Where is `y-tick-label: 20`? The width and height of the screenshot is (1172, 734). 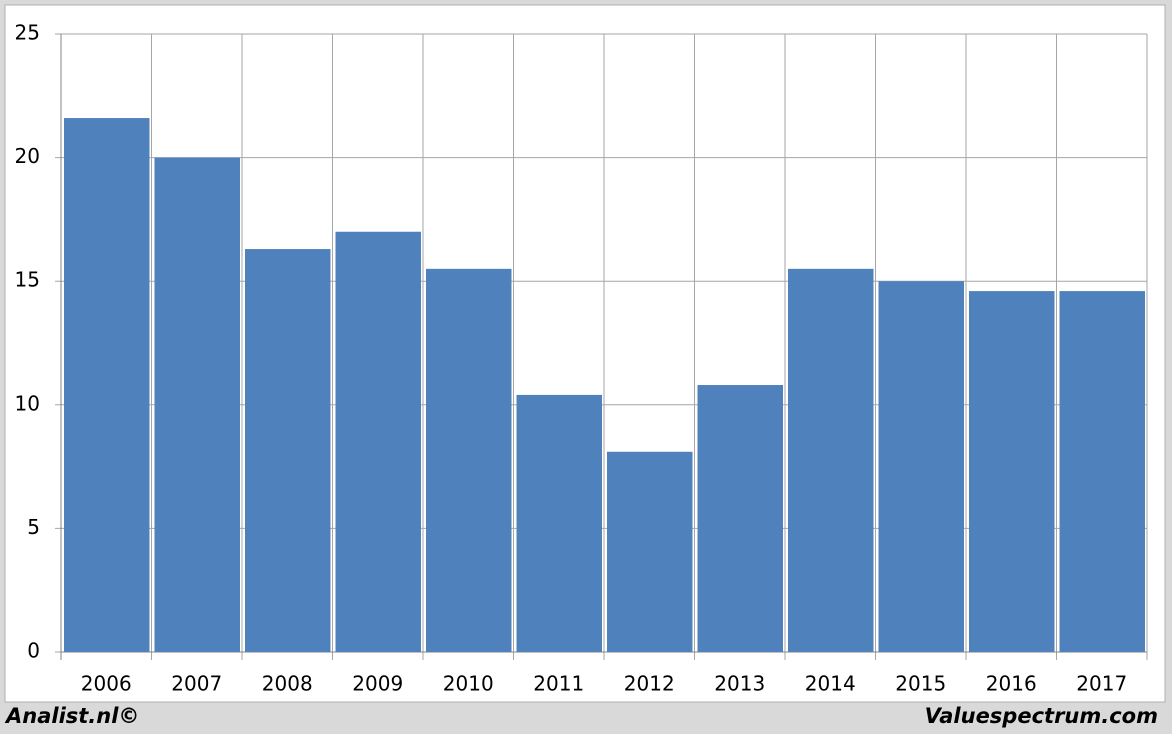
y-tick-label: 20 is located at coordinates (27, 156).